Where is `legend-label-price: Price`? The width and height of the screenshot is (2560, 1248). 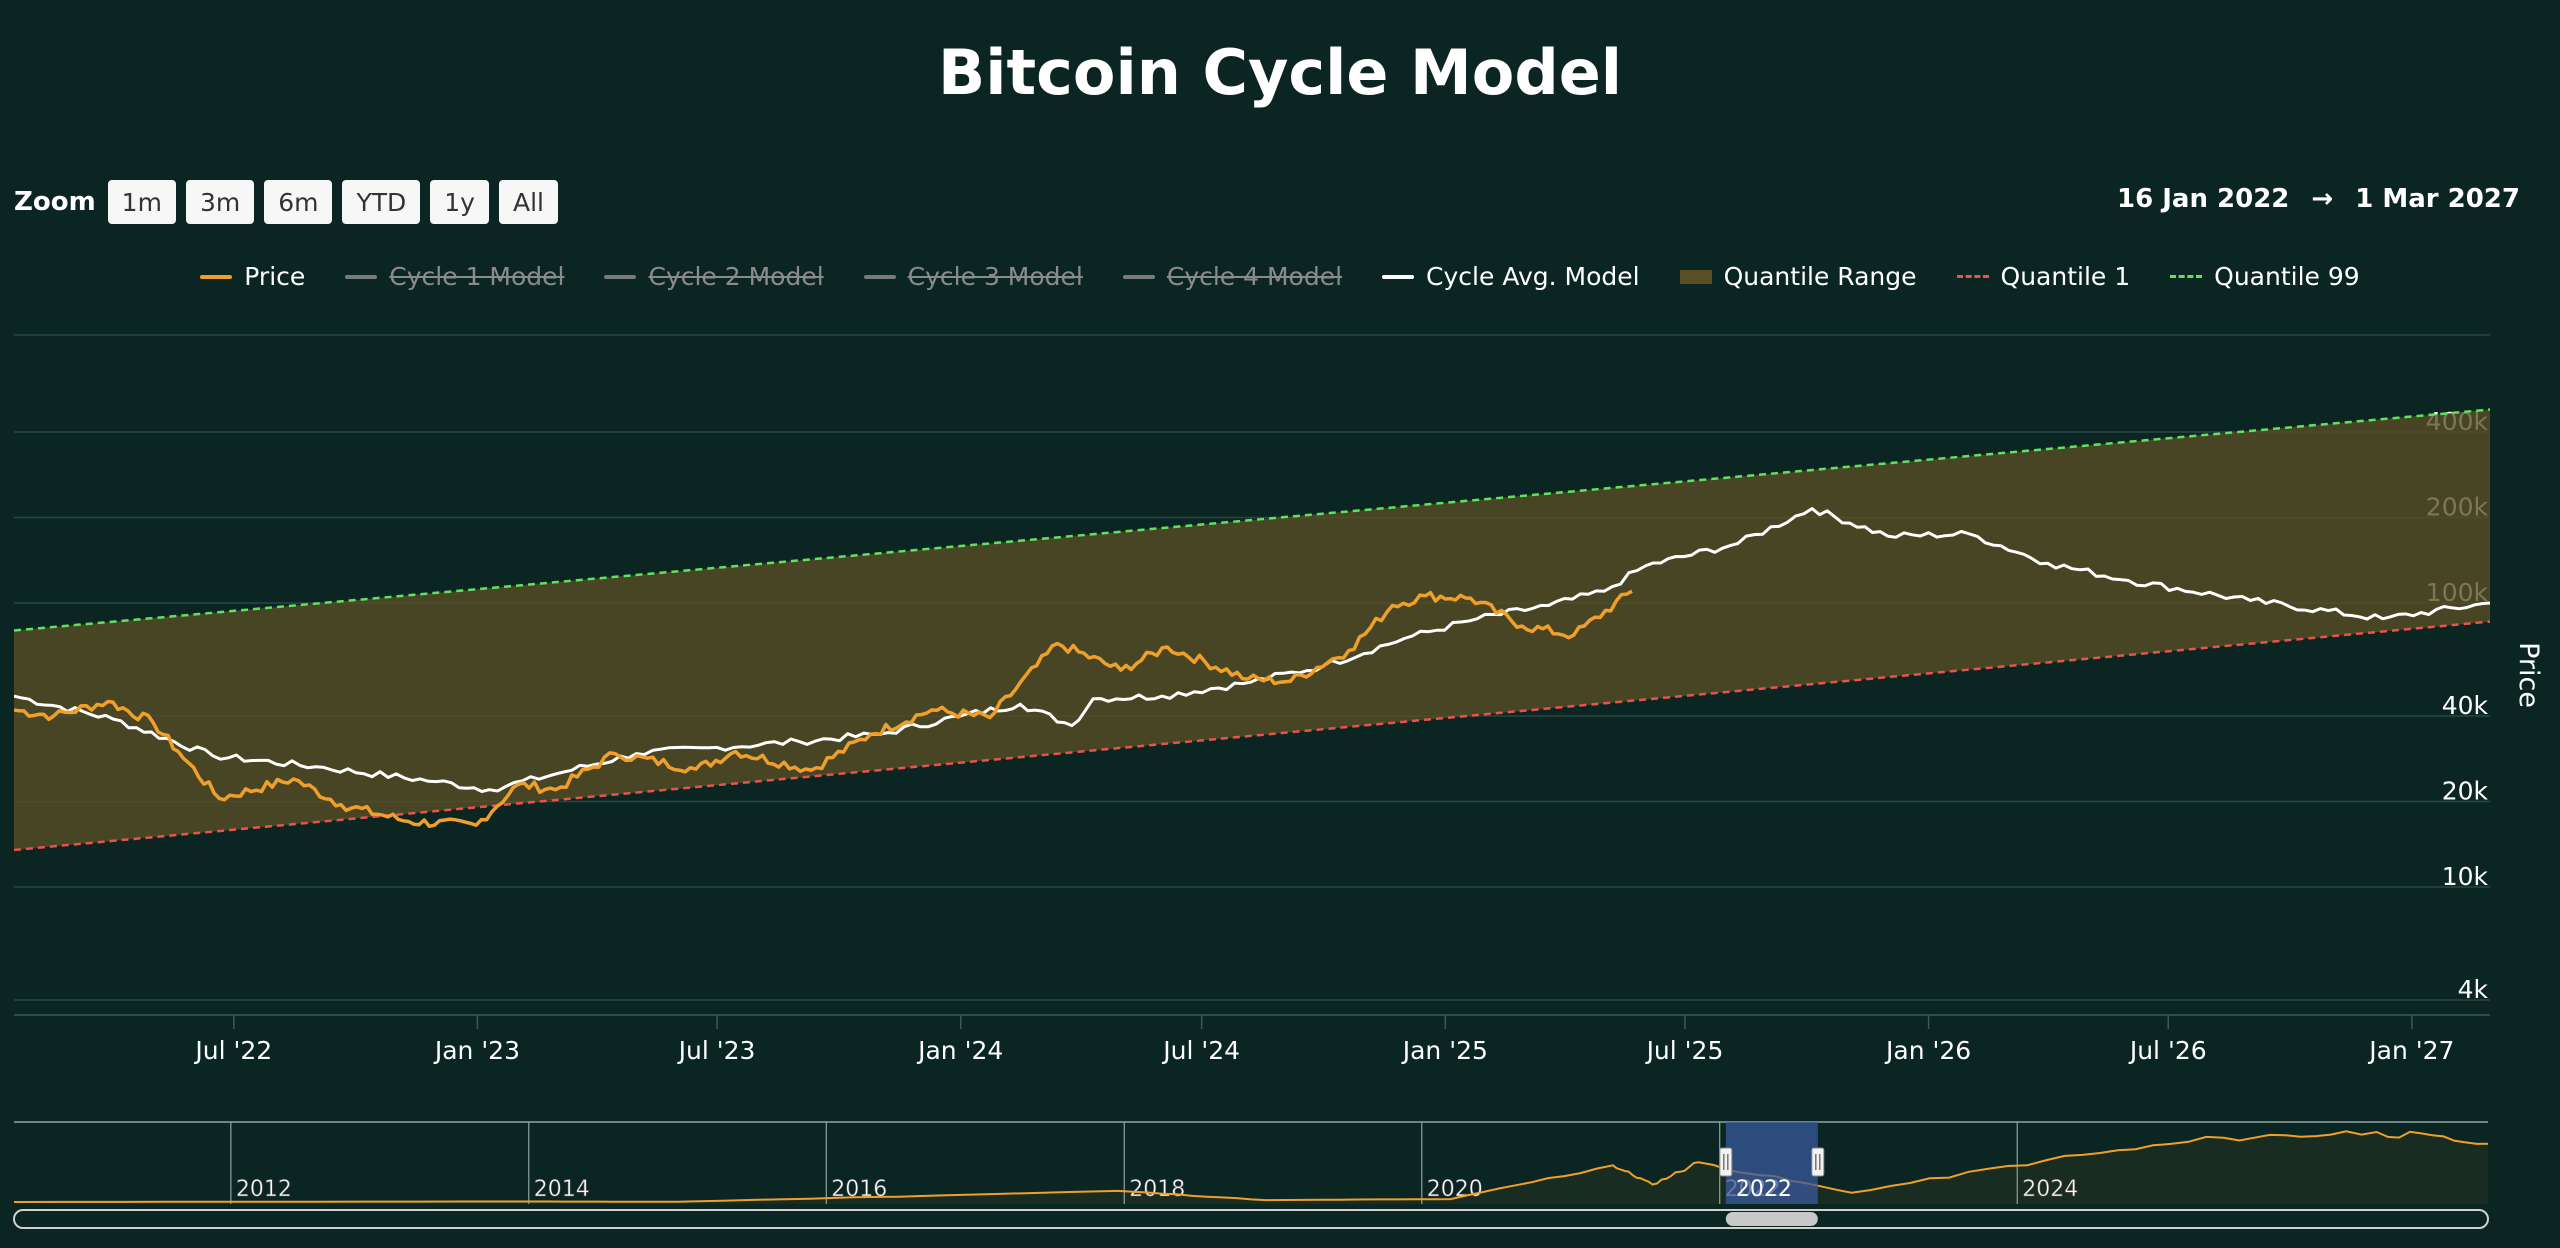 legend-label-price: Price is located at coordinates (275, 276).